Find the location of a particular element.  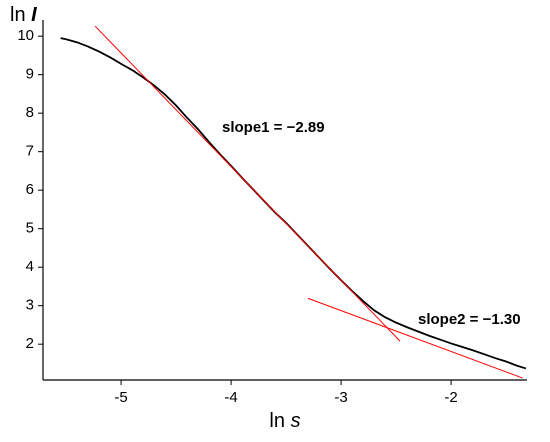

y-tick-label: 9 is located at coordinates (30, 74).